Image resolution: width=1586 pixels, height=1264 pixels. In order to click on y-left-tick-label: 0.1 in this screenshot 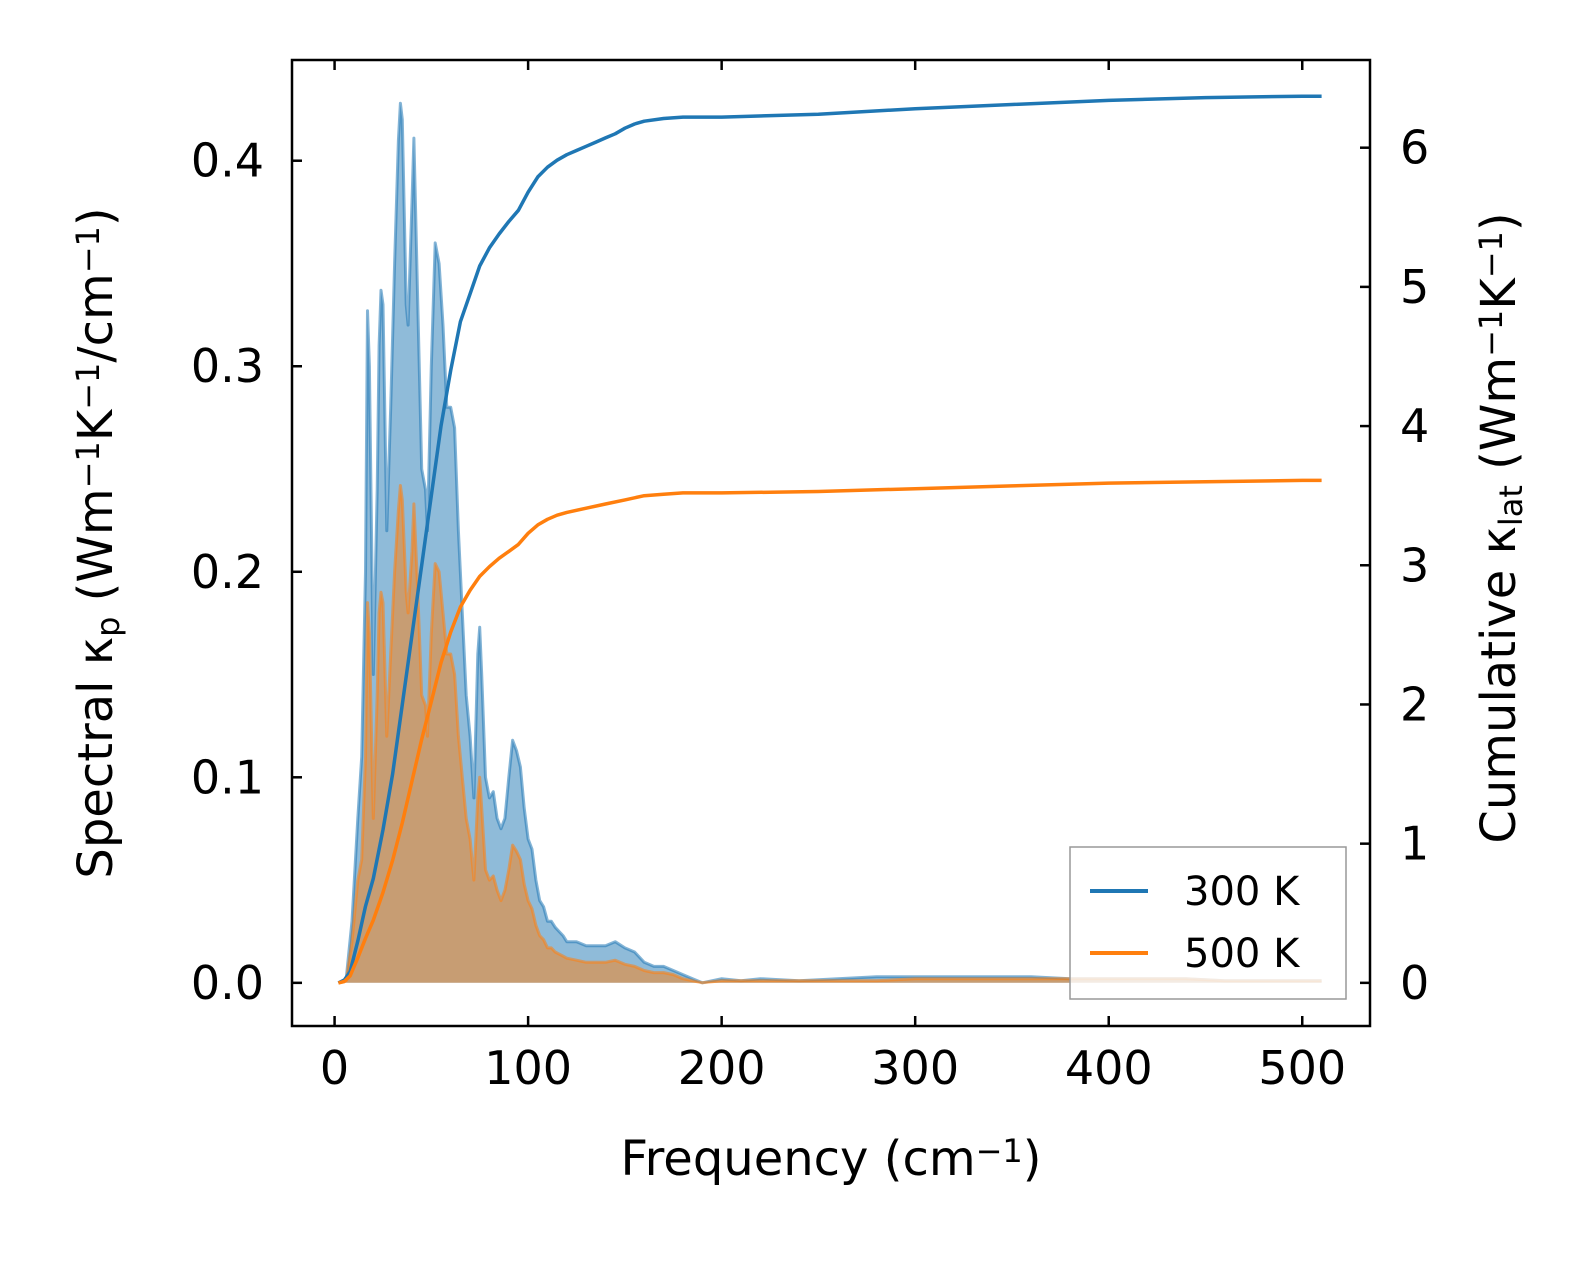, I will do `click(227, 777)`.